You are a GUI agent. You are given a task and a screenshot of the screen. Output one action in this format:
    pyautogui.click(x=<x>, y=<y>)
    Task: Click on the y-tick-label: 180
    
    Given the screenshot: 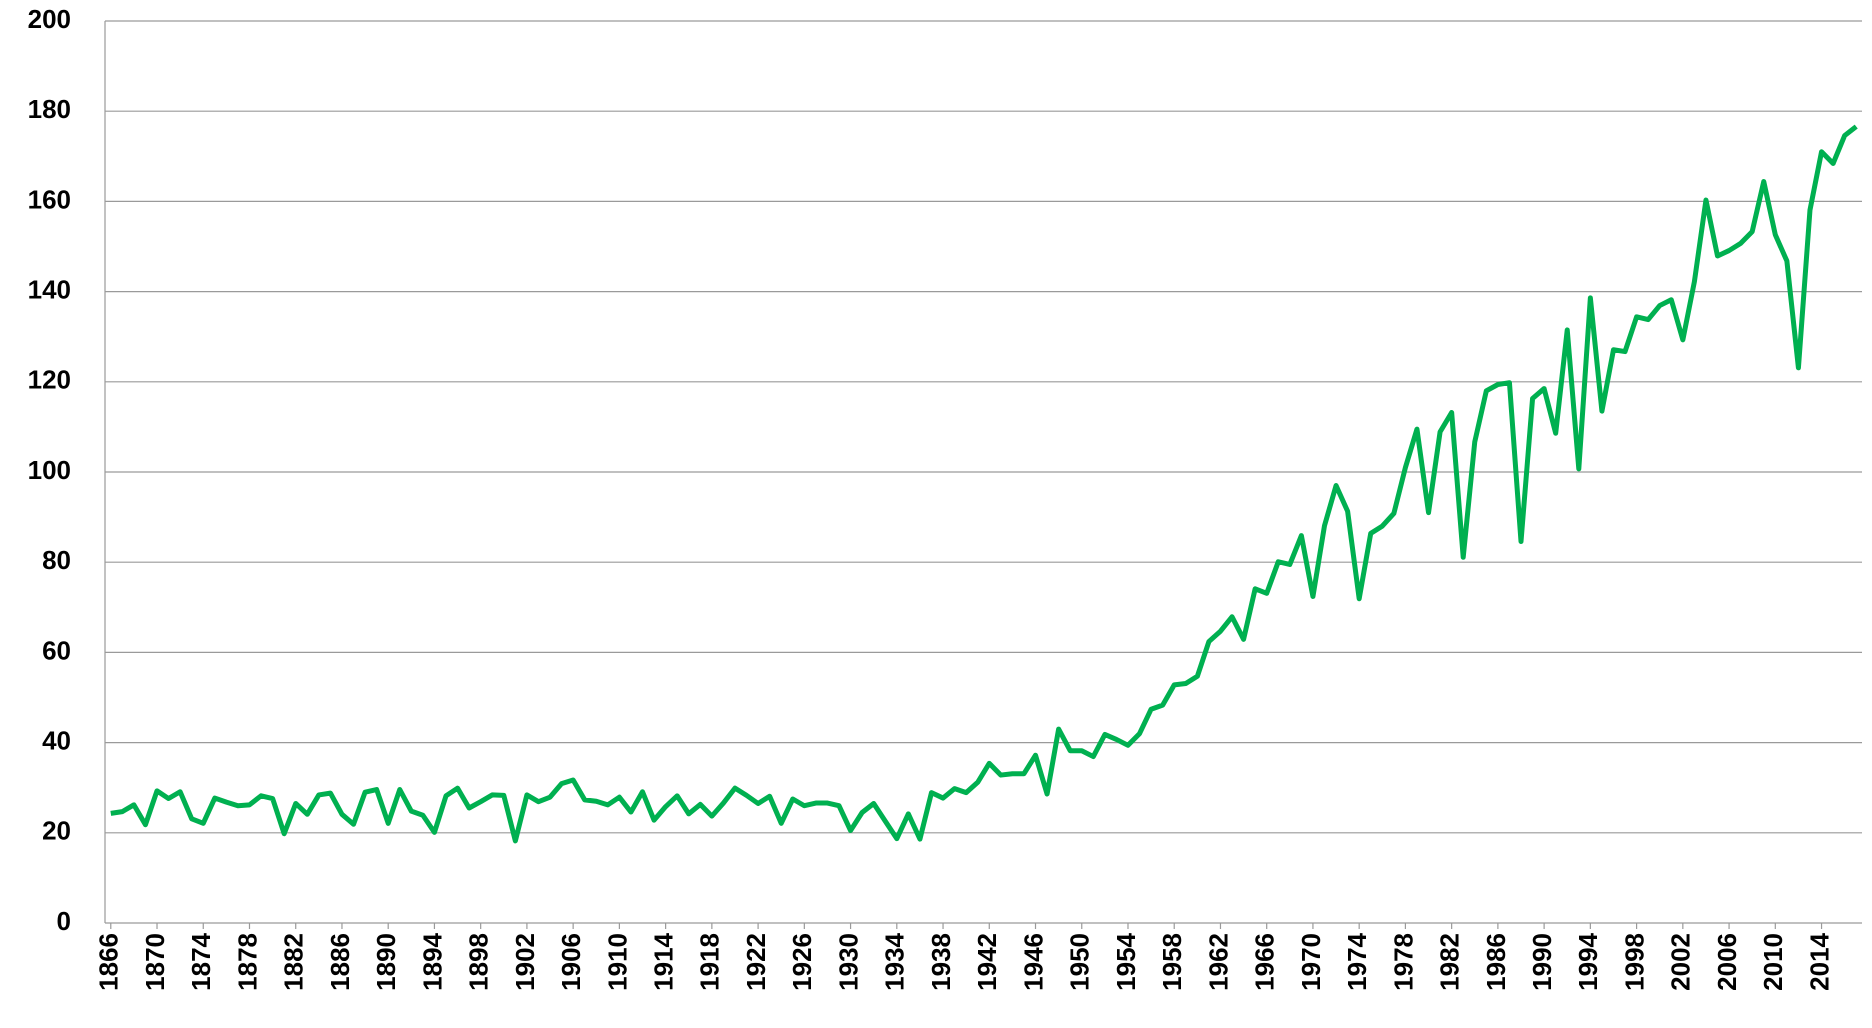 What is the action you would take?
    pyautogui.click(x=49, y=109)
    